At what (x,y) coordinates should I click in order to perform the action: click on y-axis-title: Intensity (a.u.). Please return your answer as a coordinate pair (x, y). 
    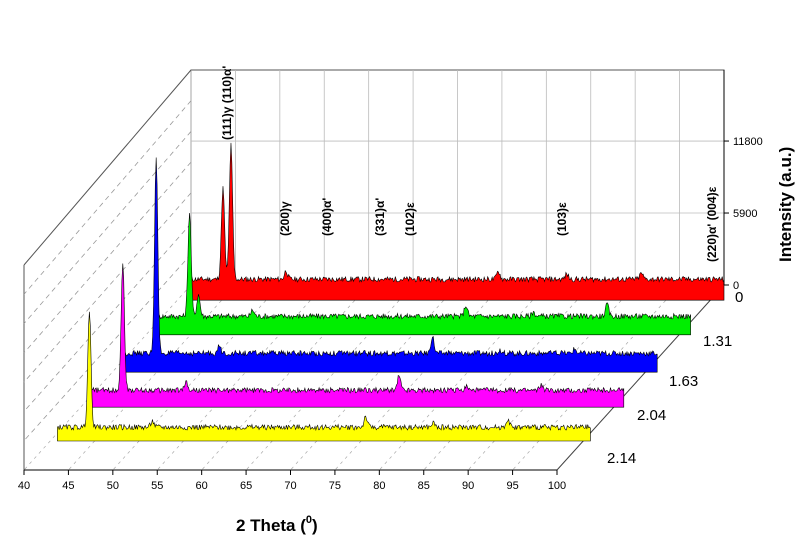
    Looking at the image, I should click on (785, 204).